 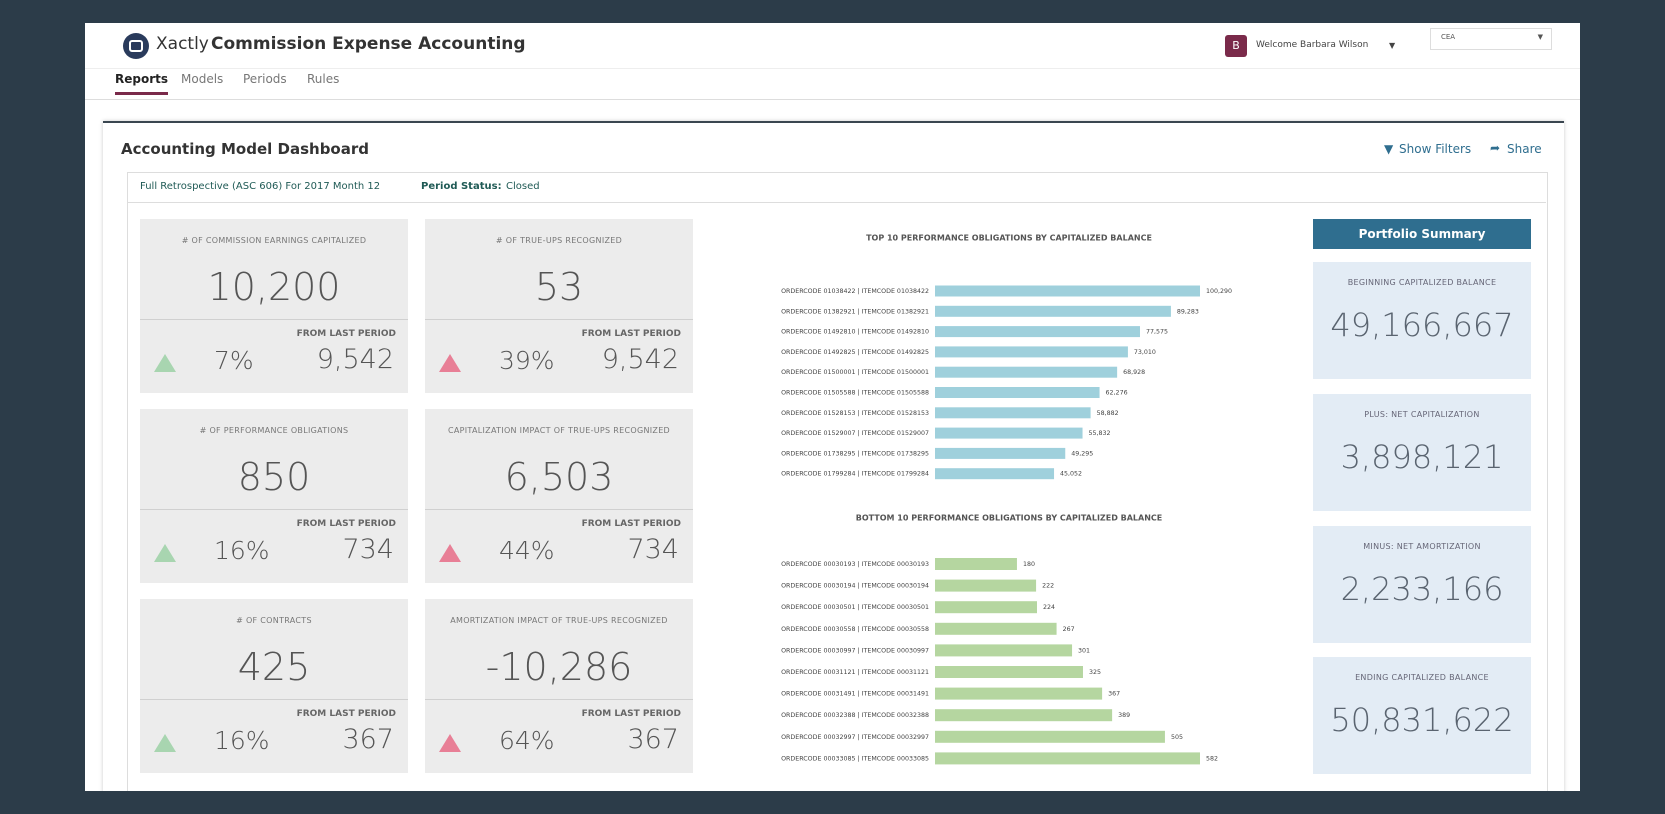 What do you see at coordinates (1029, 564) in the screenshot?
I see `value-label: 180` at bounding box center [1029, 564].